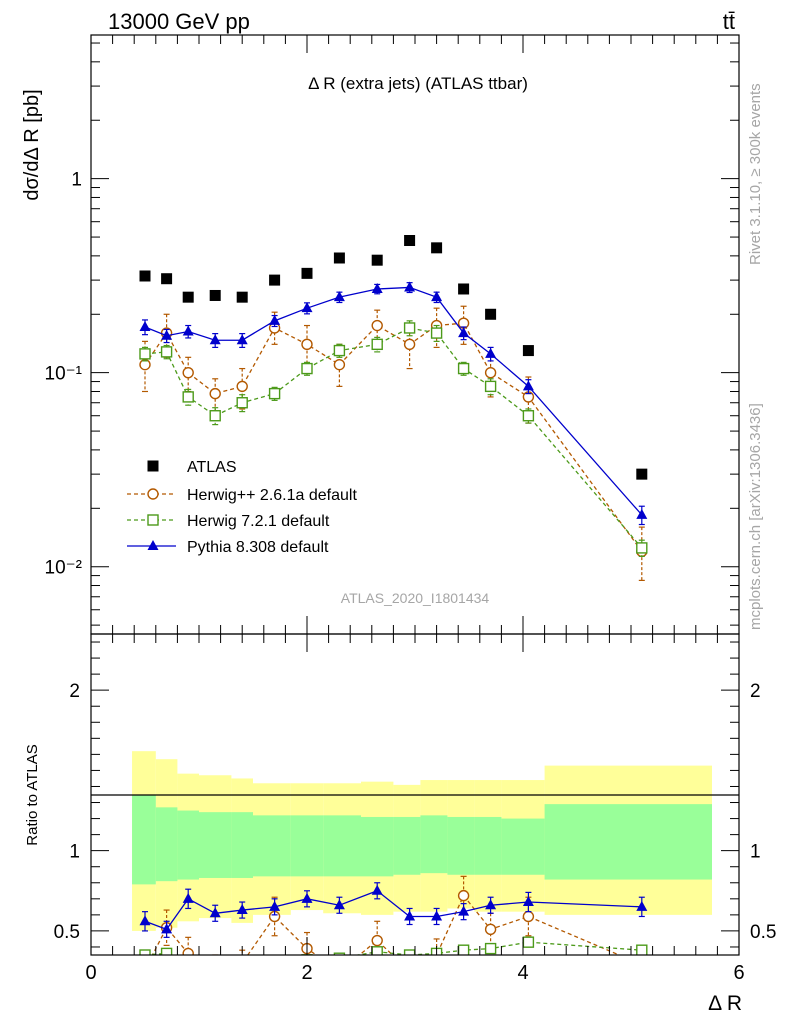 The image size is (786, 1024). Describe the element at coordinates (67, 932) in the screenshot. I see `y-tick-label: 0.5` at that location.